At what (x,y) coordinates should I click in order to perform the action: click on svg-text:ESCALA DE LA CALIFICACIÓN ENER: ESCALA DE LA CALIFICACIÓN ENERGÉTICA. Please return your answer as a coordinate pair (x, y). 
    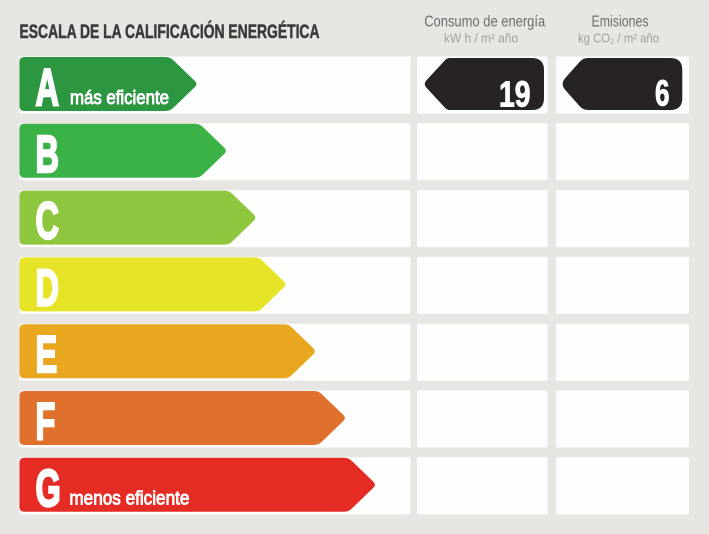
    Looking at the image, I should click on (170, 32).